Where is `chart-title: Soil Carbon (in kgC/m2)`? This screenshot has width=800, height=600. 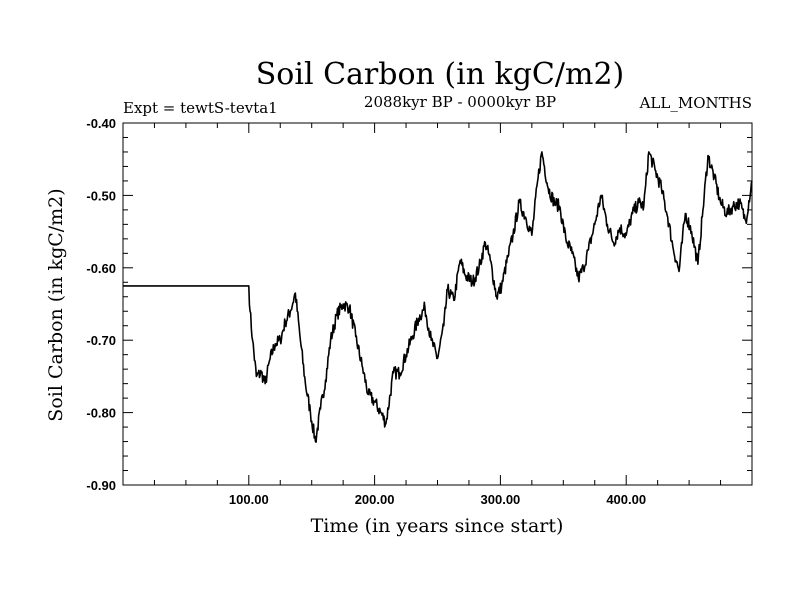 chart-title: Soil Carbon (in kgC/m2) is located at coordinates (440, 74).